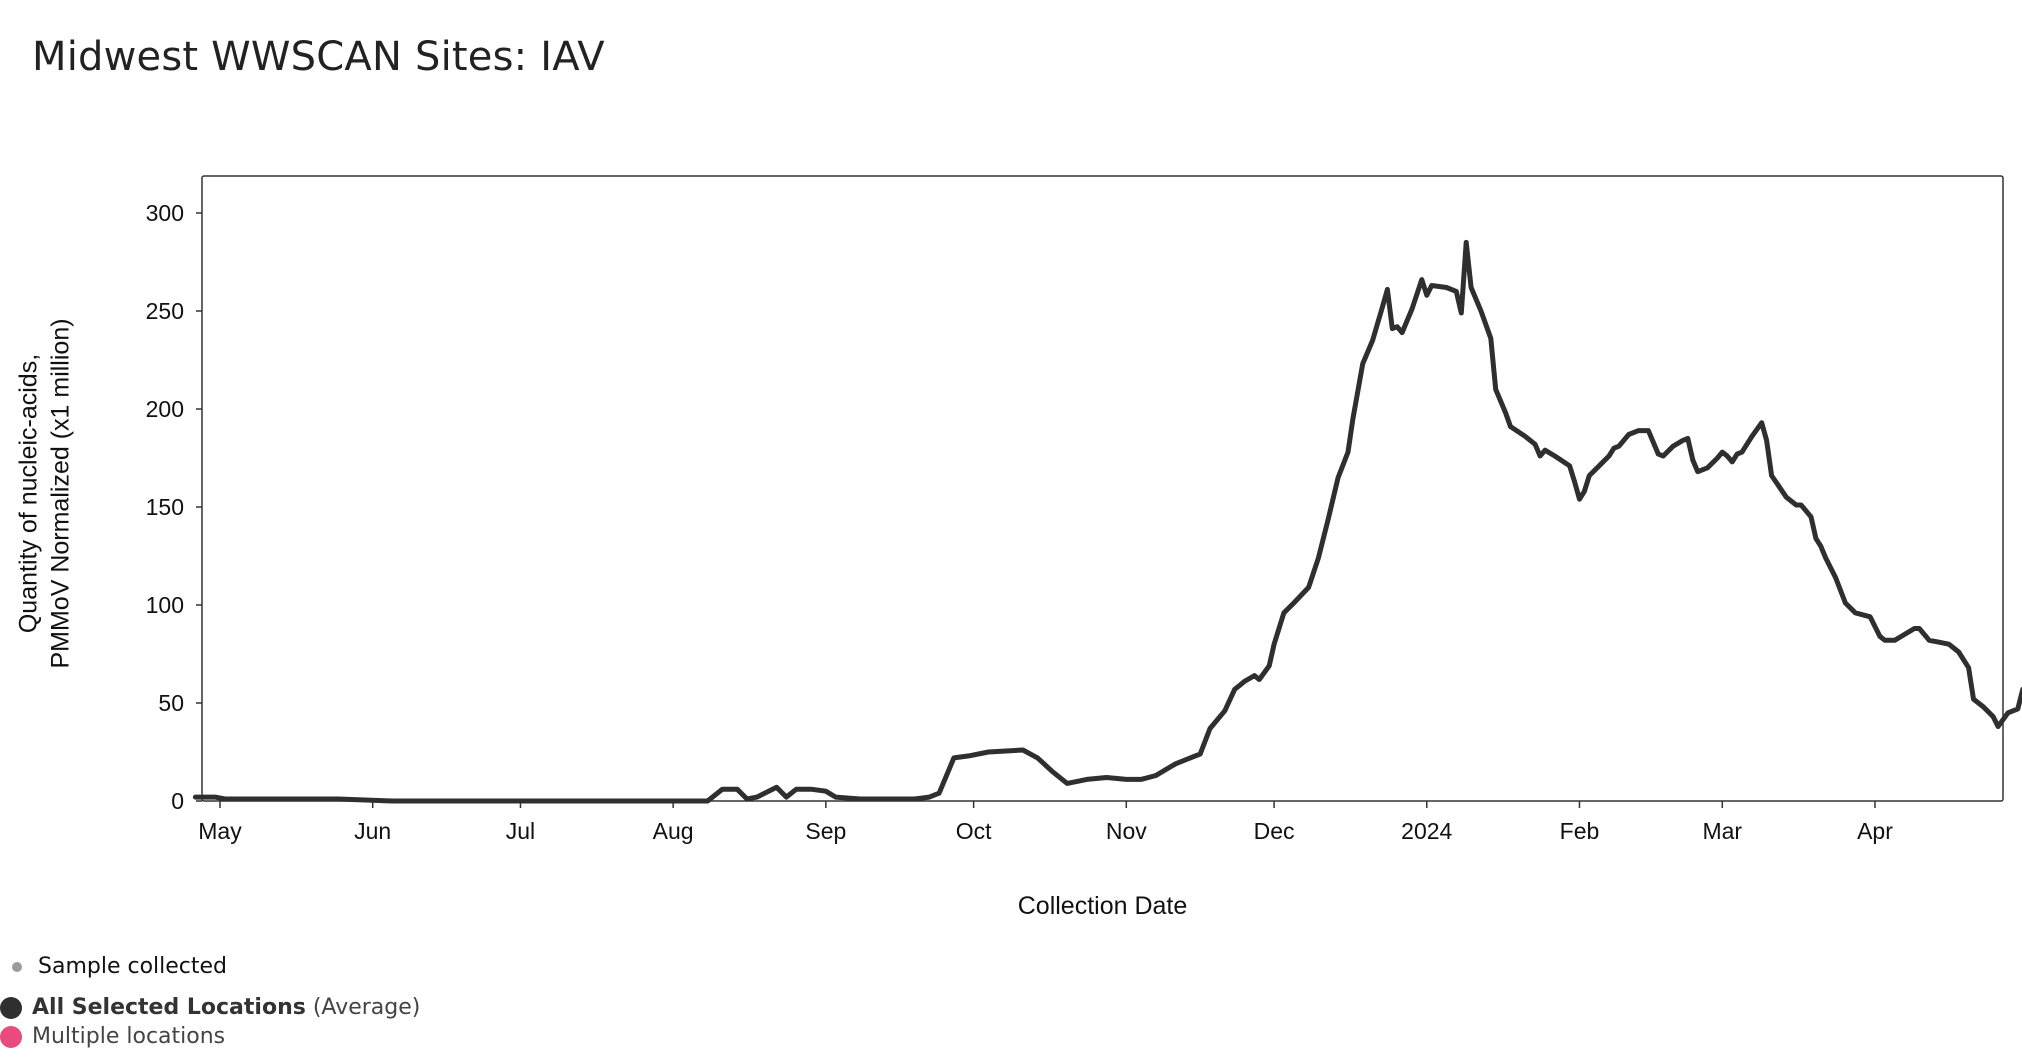 This screenshot has height=1060, width=2022. I want to click on x-tick-label: 2024, so click(1426, 831).